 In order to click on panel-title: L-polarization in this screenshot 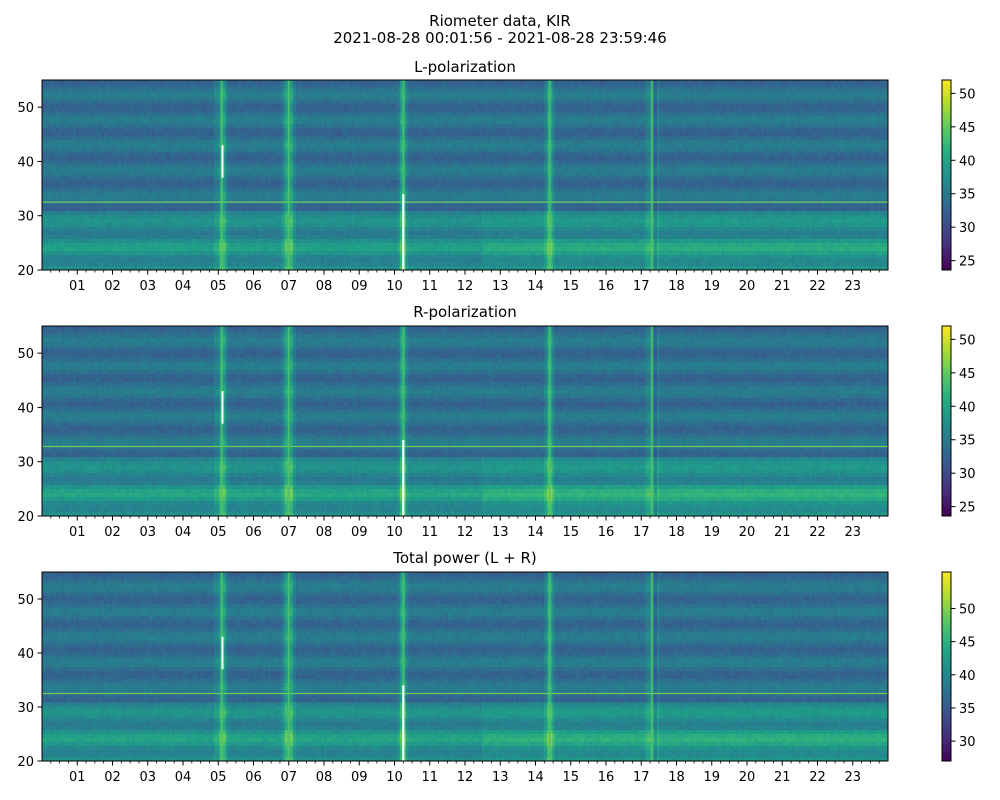, I will do `click(465, 67)`.